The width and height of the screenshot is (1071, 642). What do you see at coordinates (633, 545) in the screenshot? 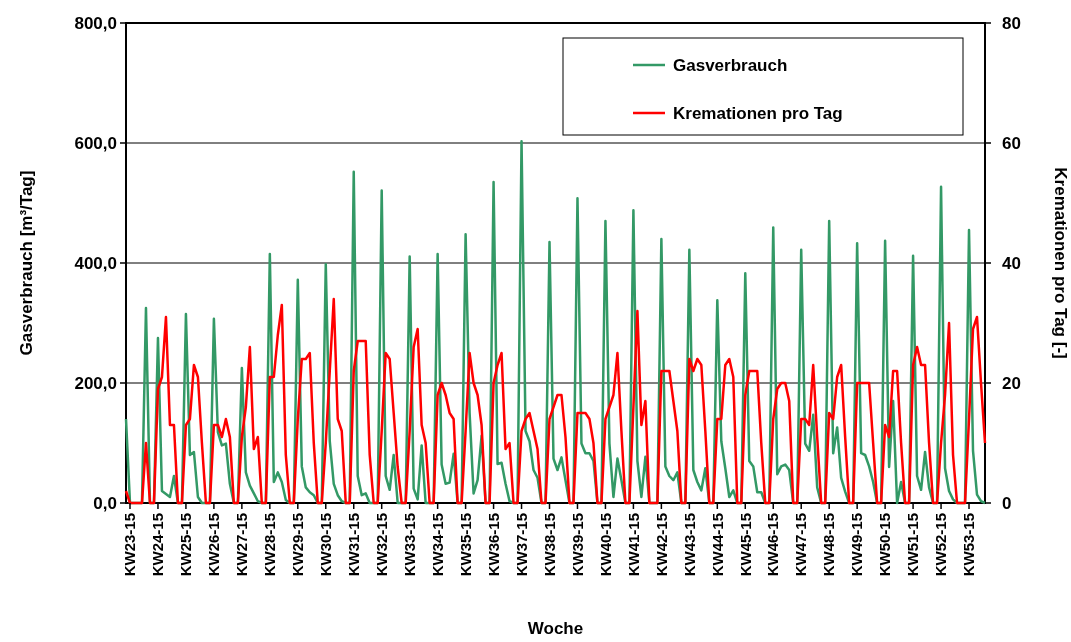
I see `x-tick-label: KW41-15` at bounding box center [633, 545].